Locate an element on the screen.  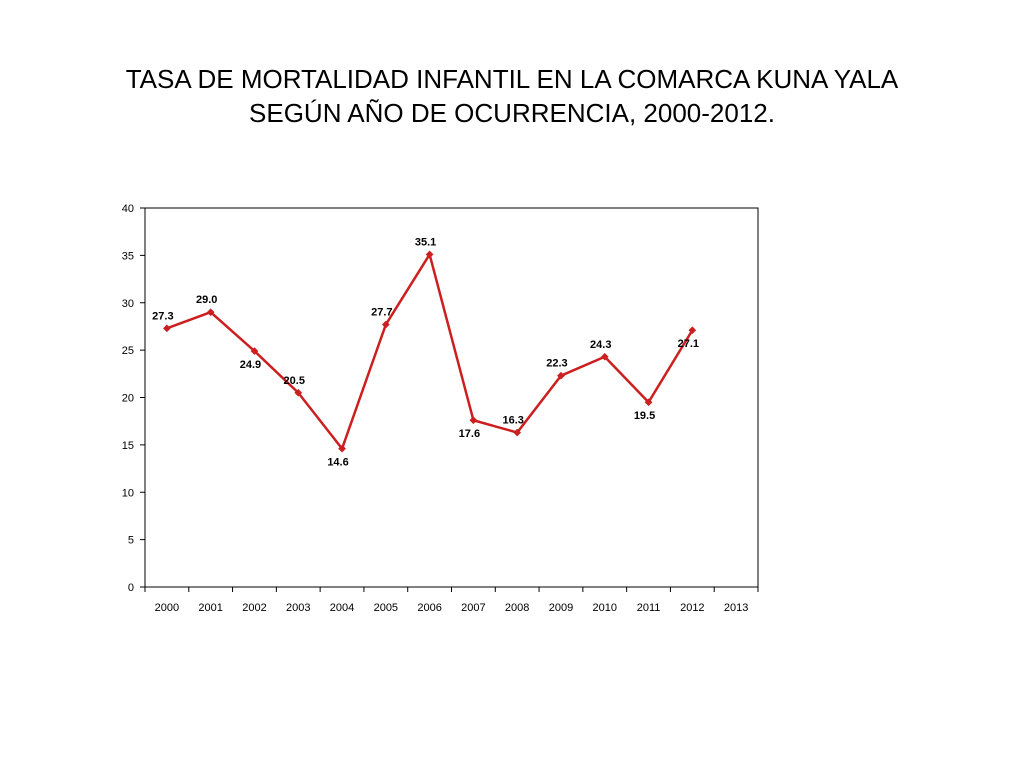
data-label: 27.3 is located at coordinates (162, 316).